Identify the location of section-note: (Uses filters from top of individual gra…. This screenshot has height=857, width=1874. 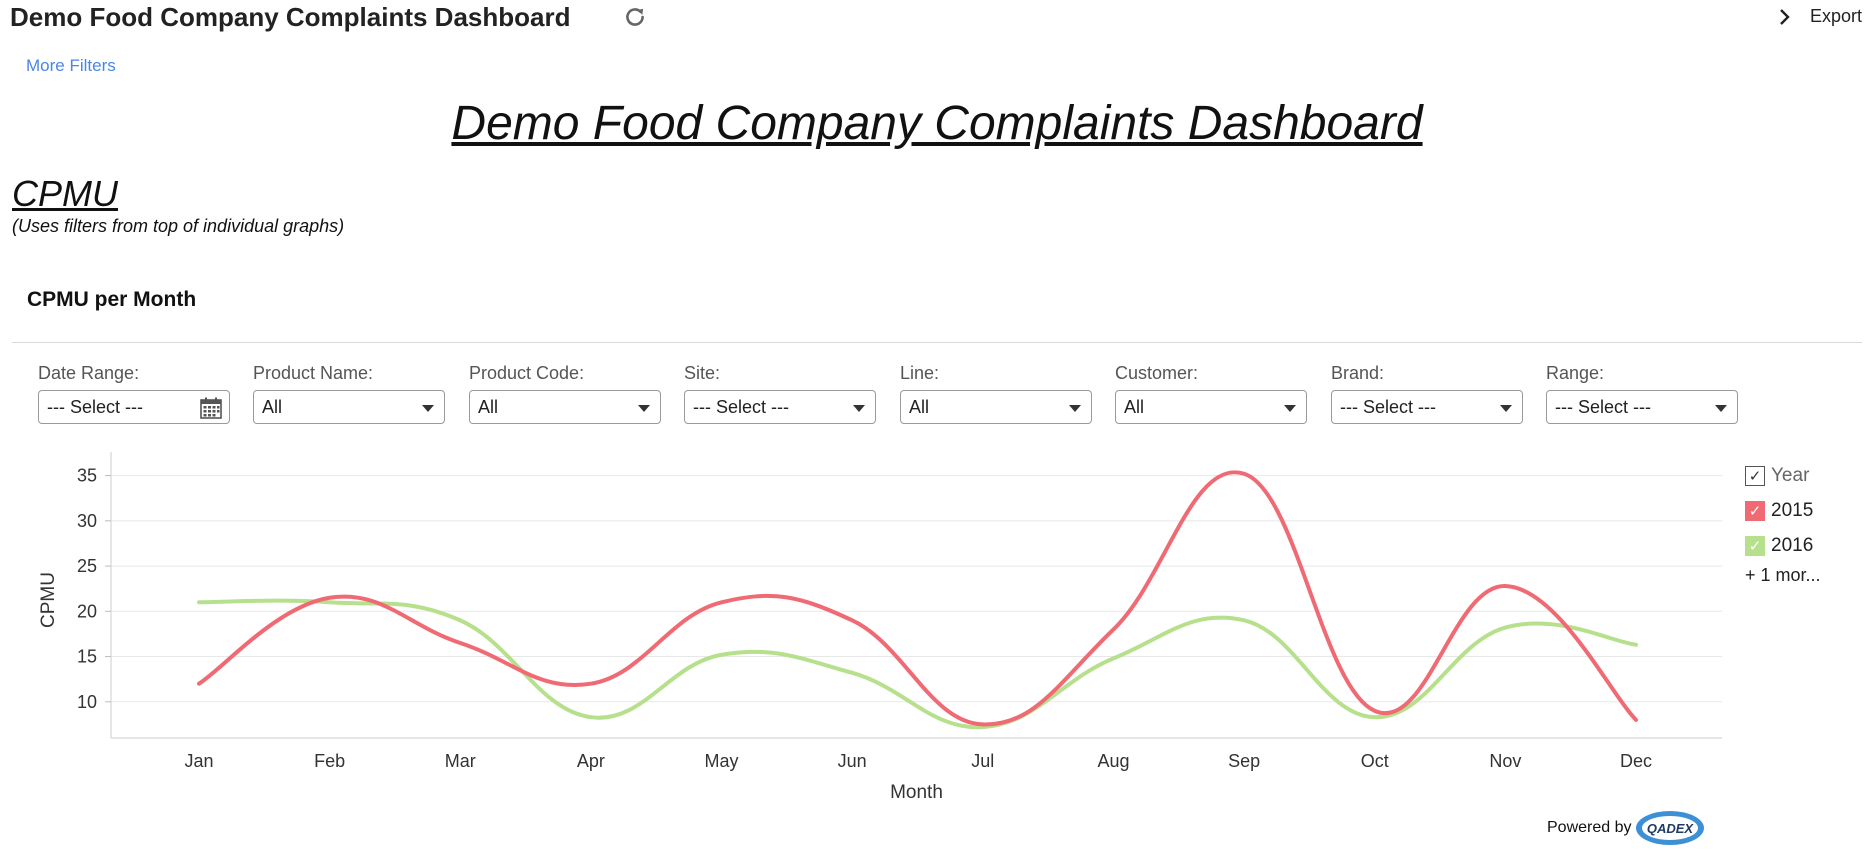
(178, 226).